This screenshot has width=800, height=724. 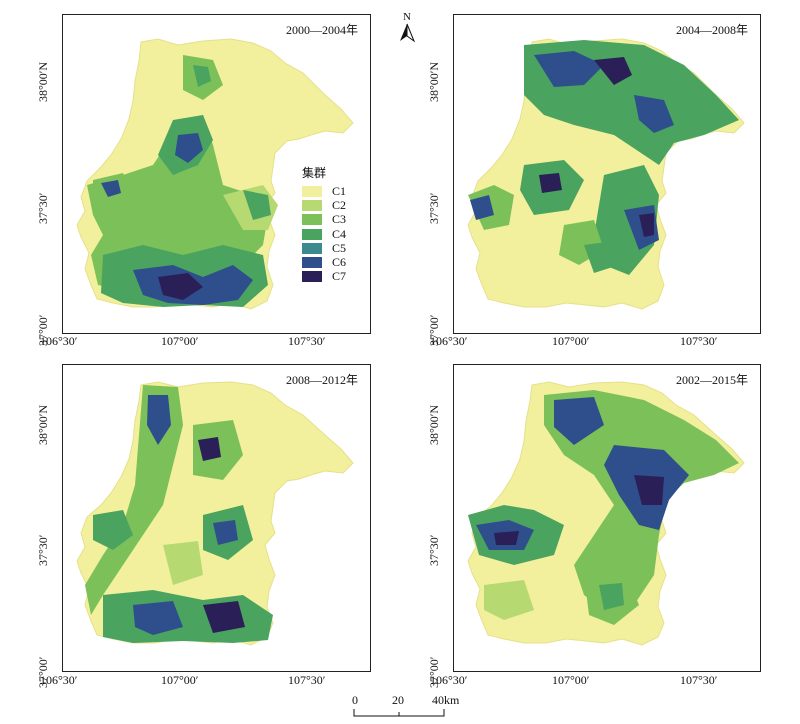 What do you see at coordinates (324, 276) in the screenshot?
I see `legend-item: C7` at bounding box center [324, 276].